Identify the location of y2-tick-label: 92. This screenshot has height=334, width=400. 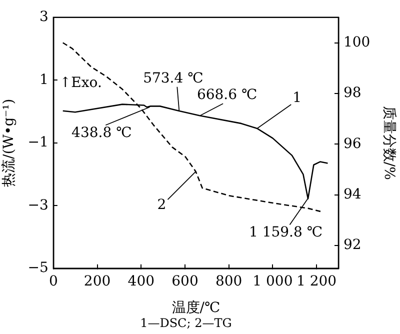
(352, 245).